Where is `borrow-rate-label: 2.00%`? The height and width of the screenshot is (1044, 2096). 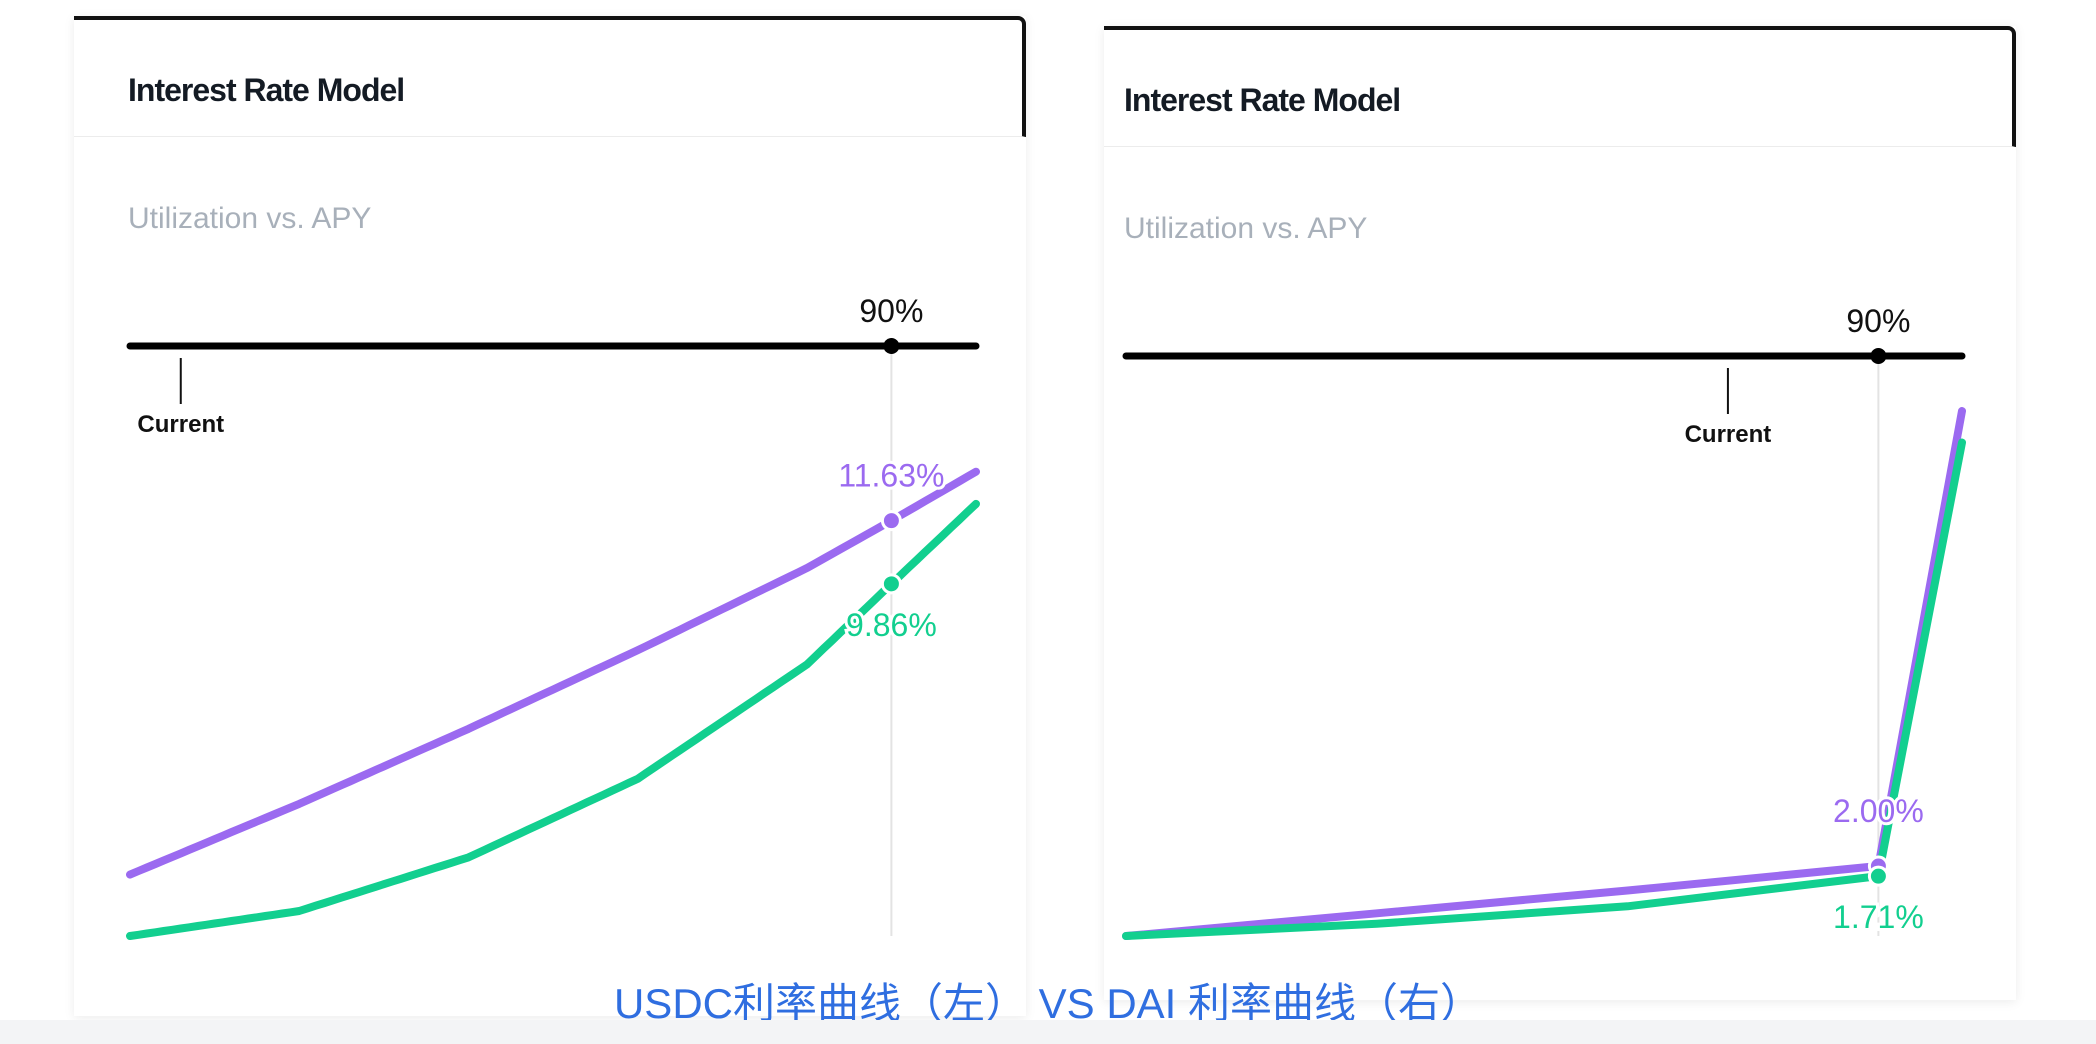 borrow-rate-label: 2.00% is located at coordinates (1878, 811).